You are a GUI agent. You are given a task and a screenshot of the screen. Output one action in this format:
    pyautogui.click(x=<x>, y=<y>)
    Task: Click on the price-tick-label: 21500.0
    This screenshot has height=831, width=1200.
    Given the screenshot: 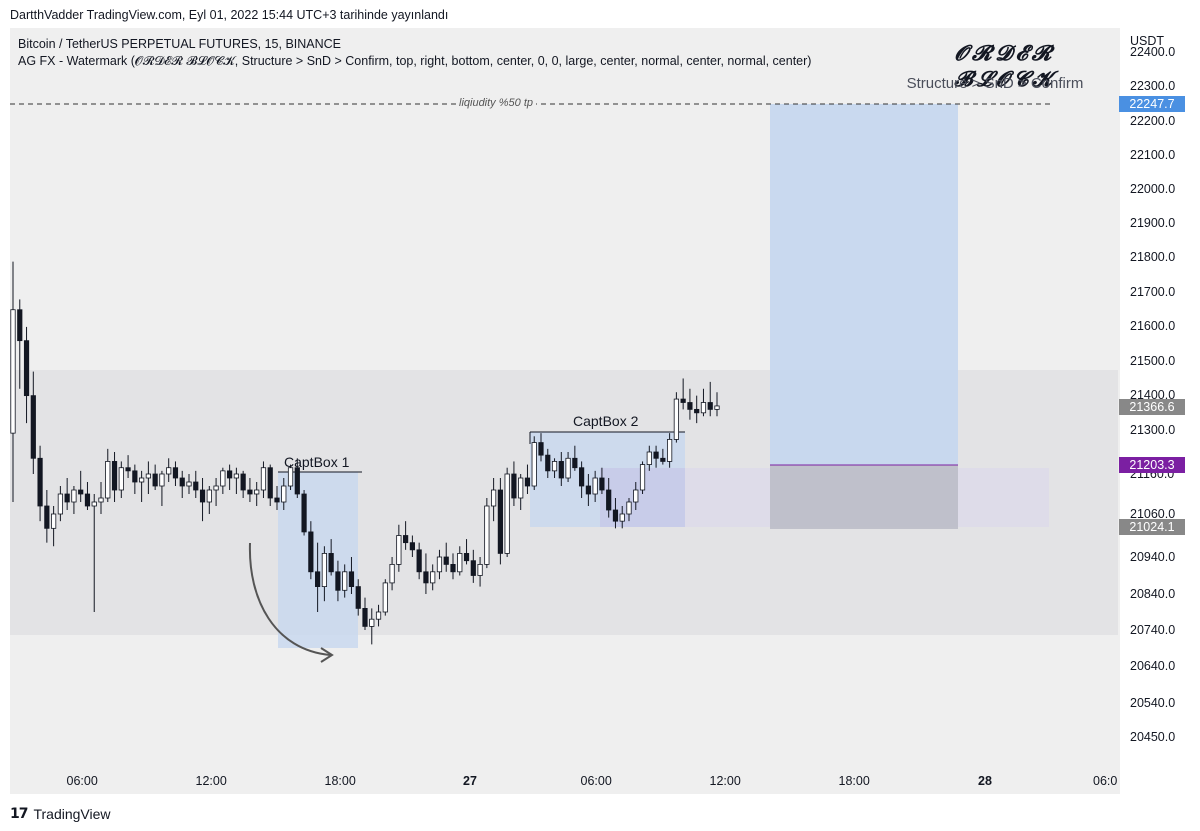 What is the action you would take?
    pyautogui.click(x=1153, y=361)
    